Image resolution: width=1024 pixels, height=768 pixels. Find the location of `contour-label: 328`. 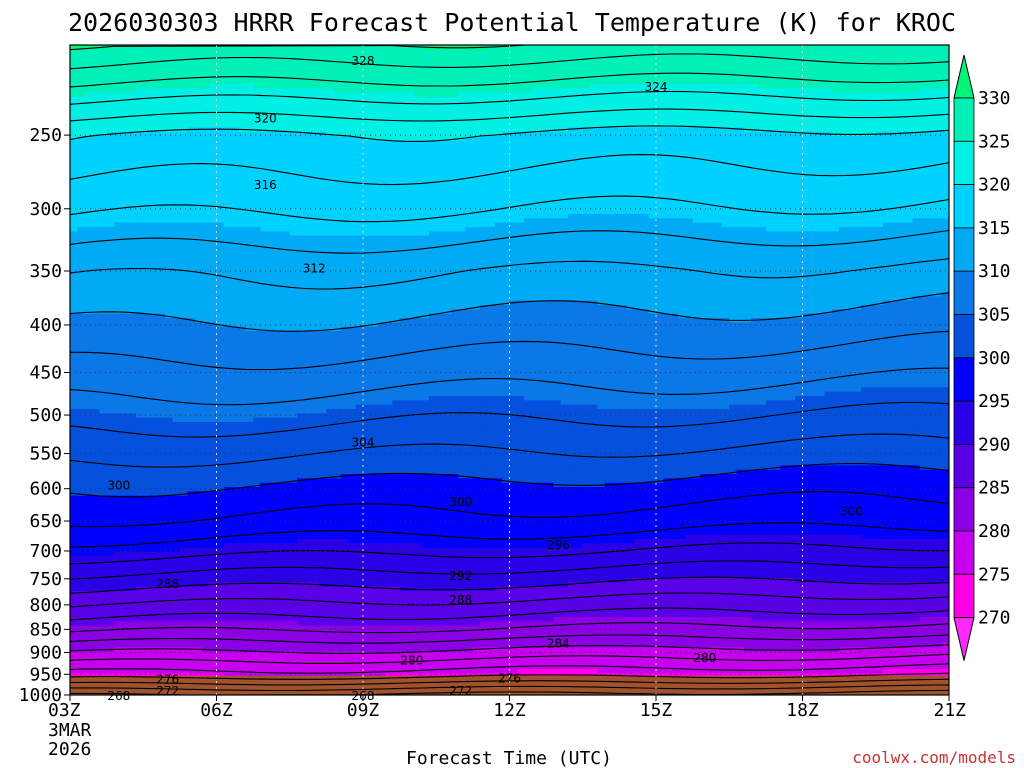

contour-label: 328 is located at coordinates (363, 61).